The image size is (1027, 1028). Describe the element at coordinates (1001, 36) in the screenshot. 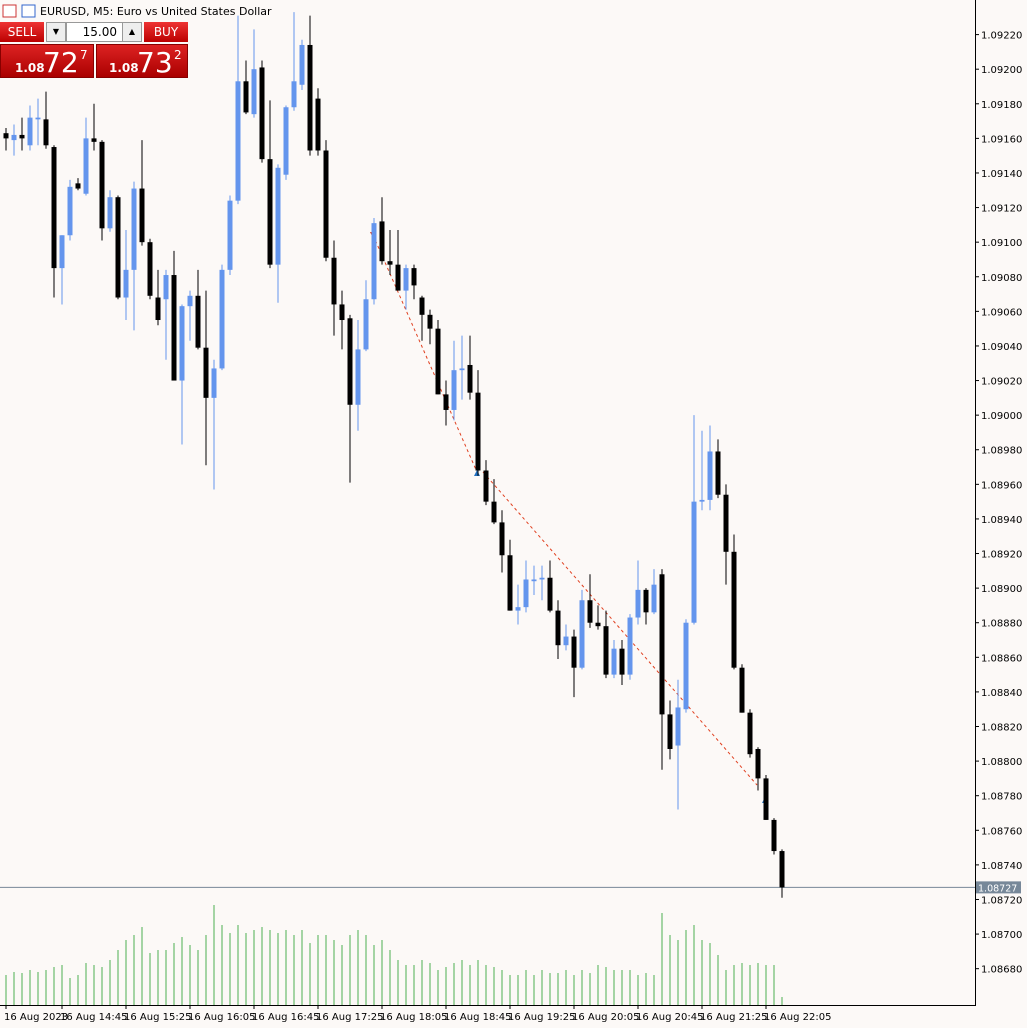

I see `y-tick-label: 1.09220` at that location.